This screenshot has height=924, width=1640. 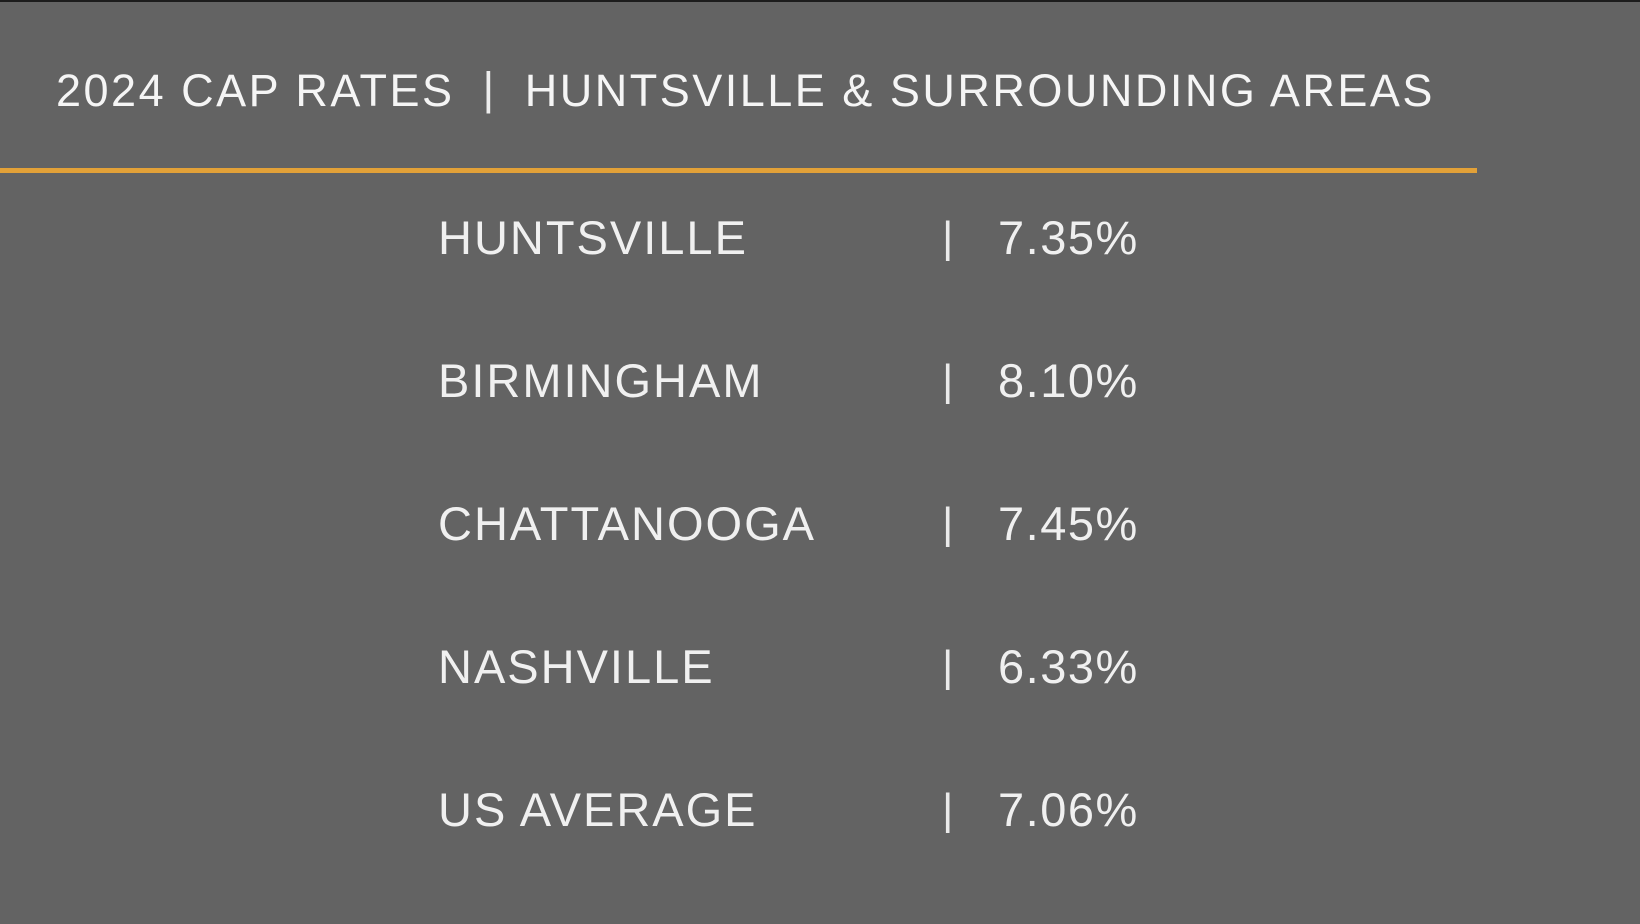 I want to click on cap-rate-value: 7.35%, so click(x=1068, y=237).